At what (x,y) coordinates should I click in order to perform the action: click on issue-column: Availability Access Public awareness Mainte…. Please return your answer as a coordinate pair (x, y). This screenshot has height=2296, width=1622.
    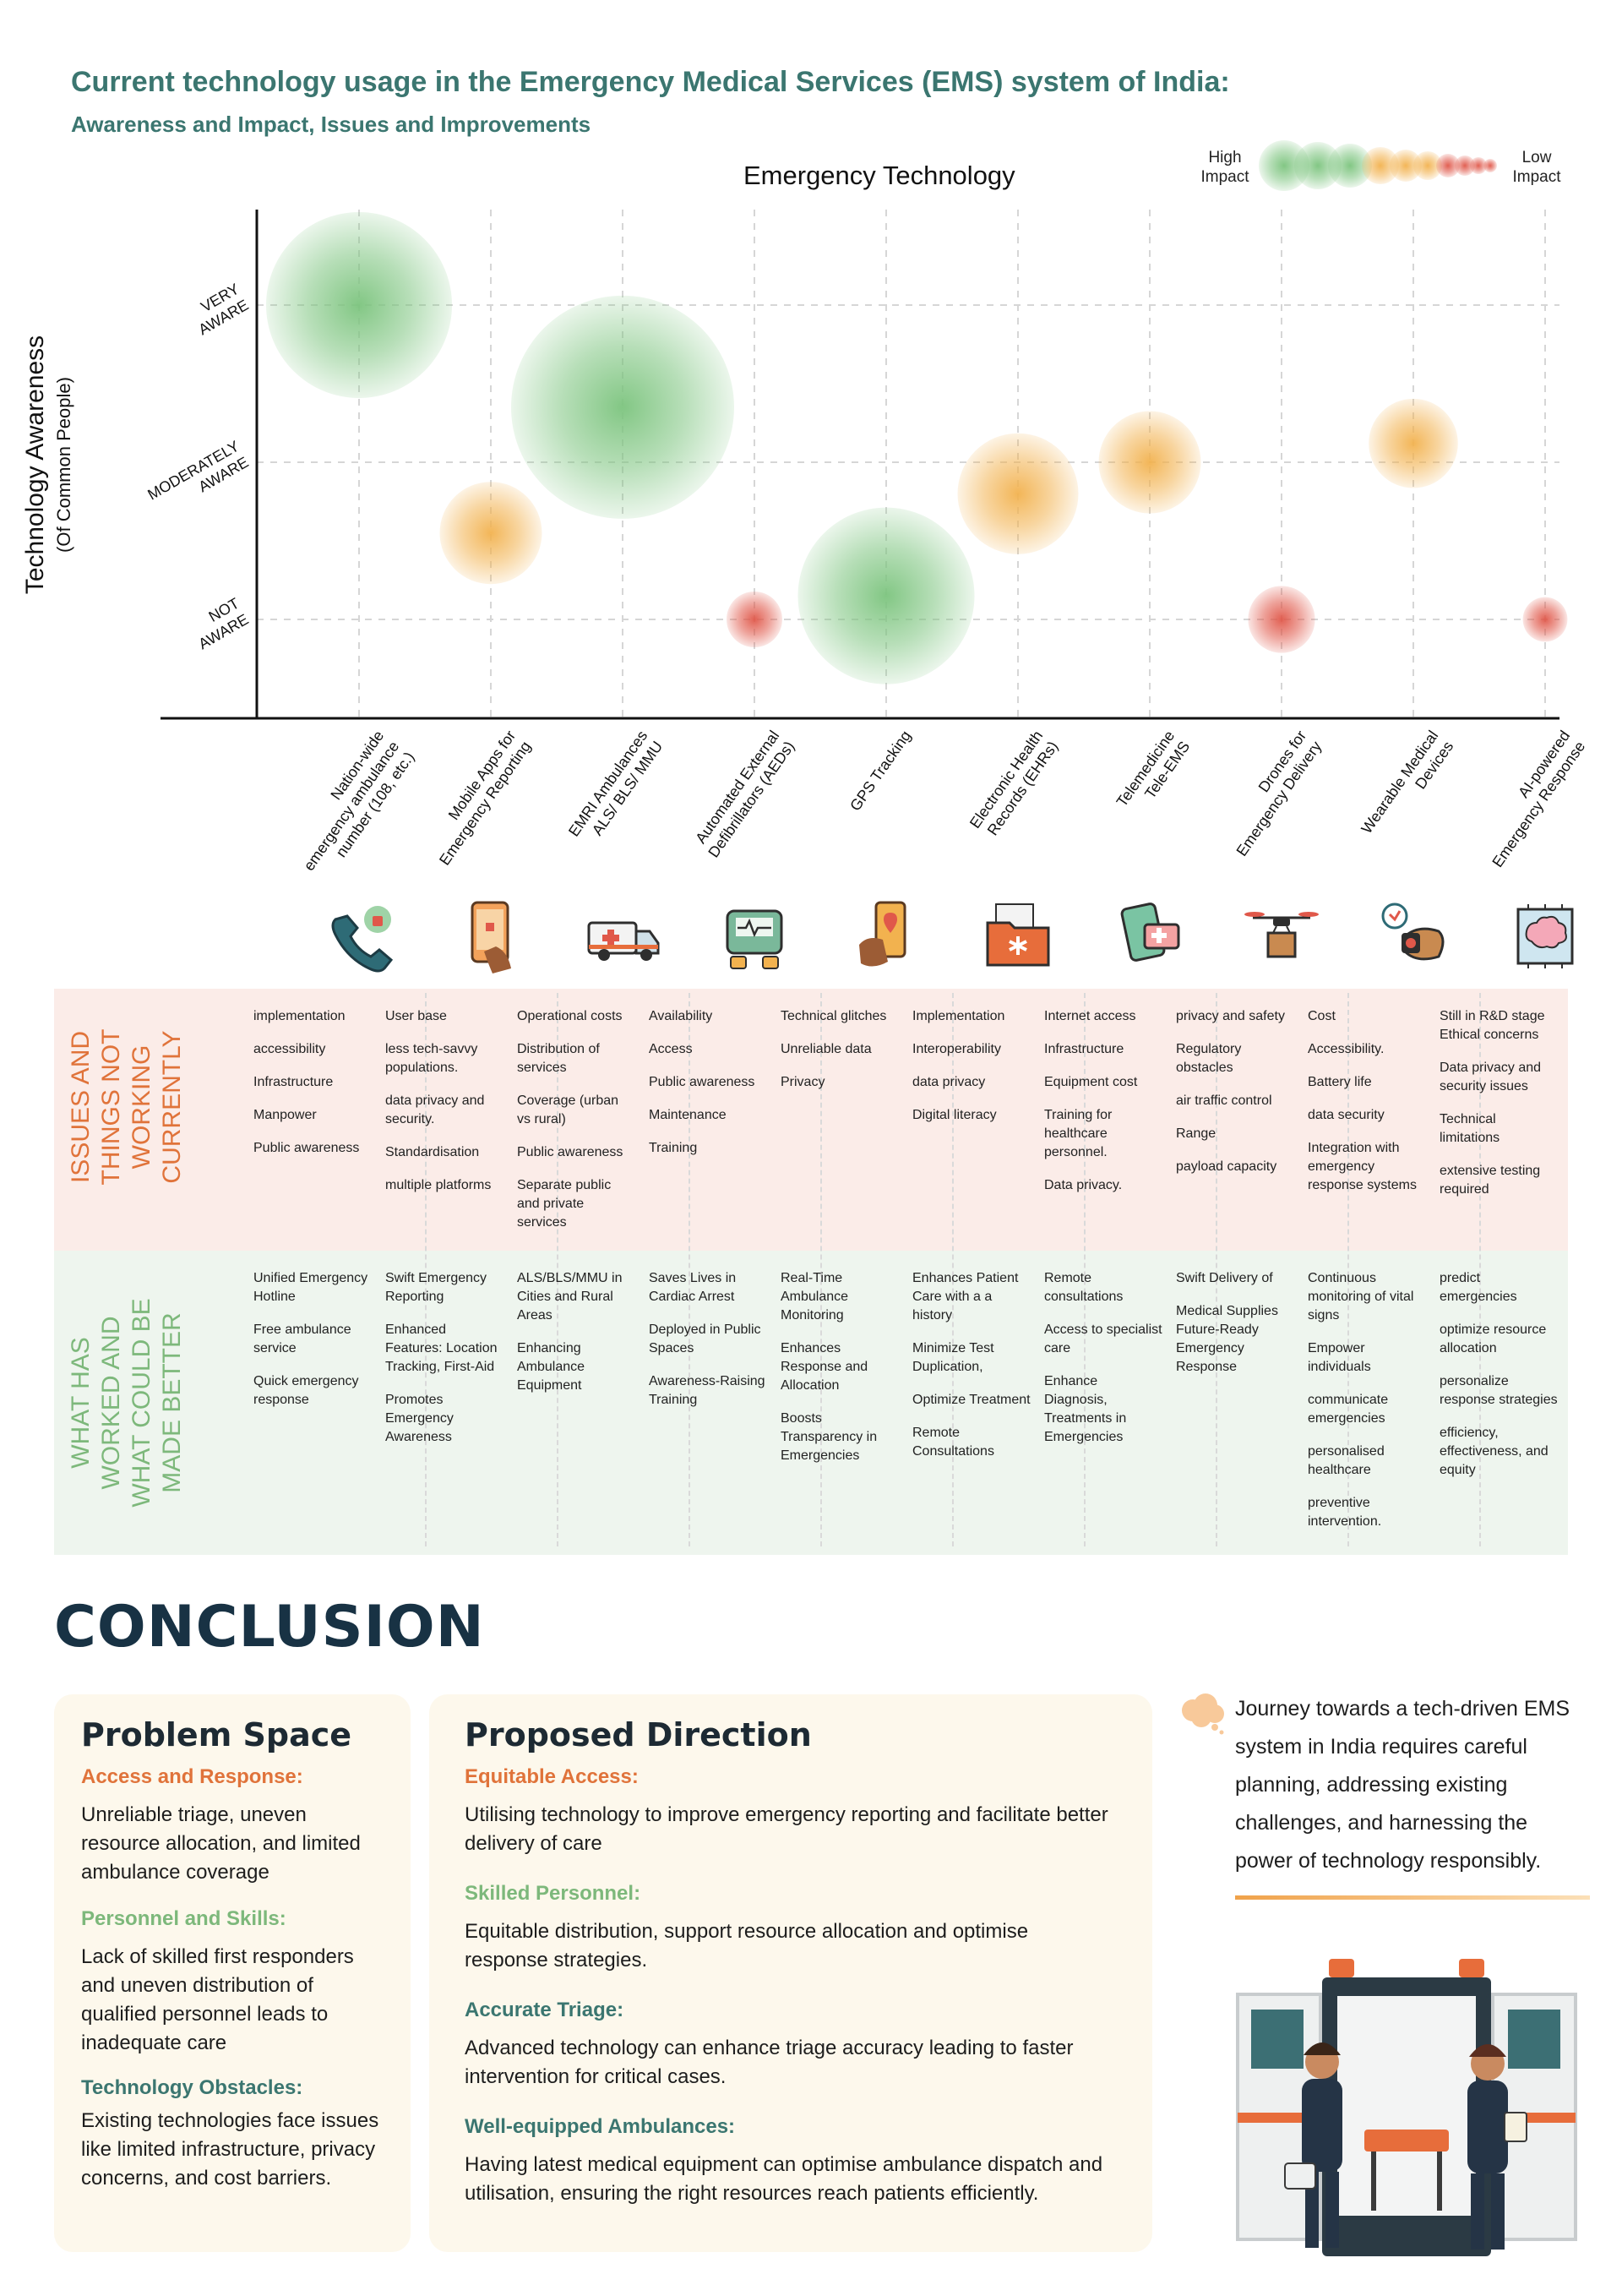
    Looking at the image, I should click on (708, 1089).